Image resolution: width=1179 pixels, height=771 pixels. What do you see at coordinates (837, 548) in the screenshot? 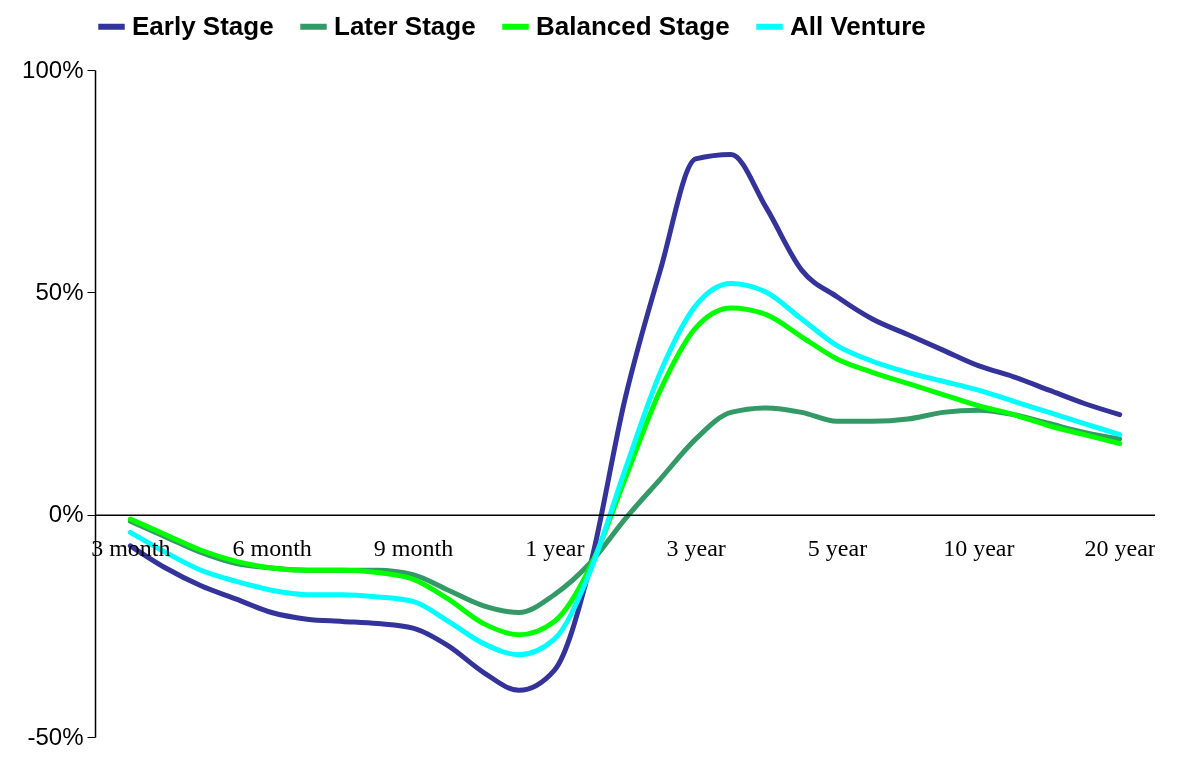
I see `x-tick-label: 5 year` at bounding box center [837, 548].